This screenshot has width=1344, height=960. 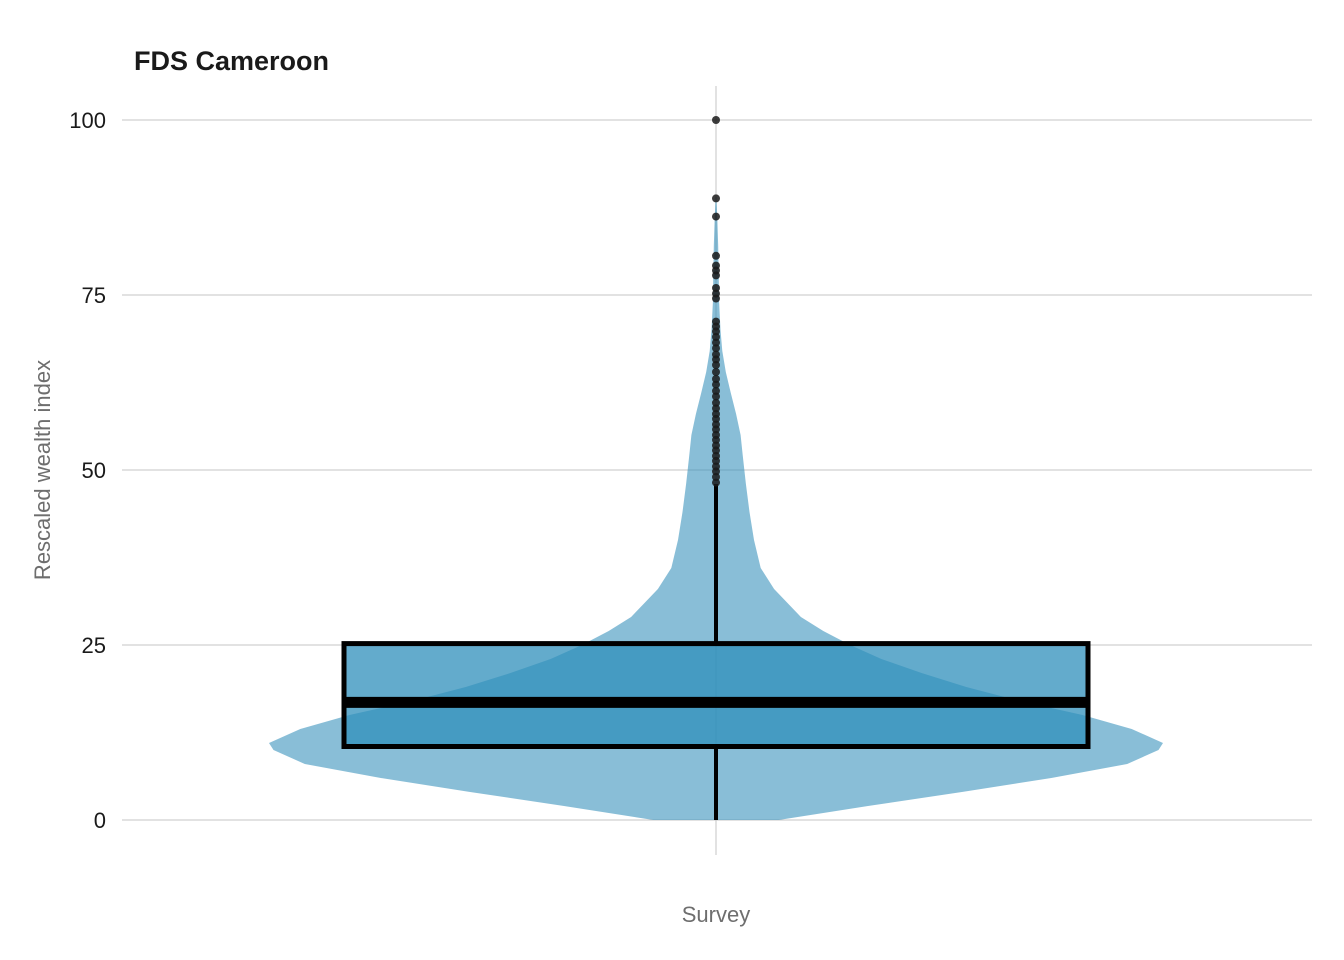 What do you see at coordinates (716, 914) in the screenshot?
I see `x-category-label: Survey` at bounding box center [716, 914].